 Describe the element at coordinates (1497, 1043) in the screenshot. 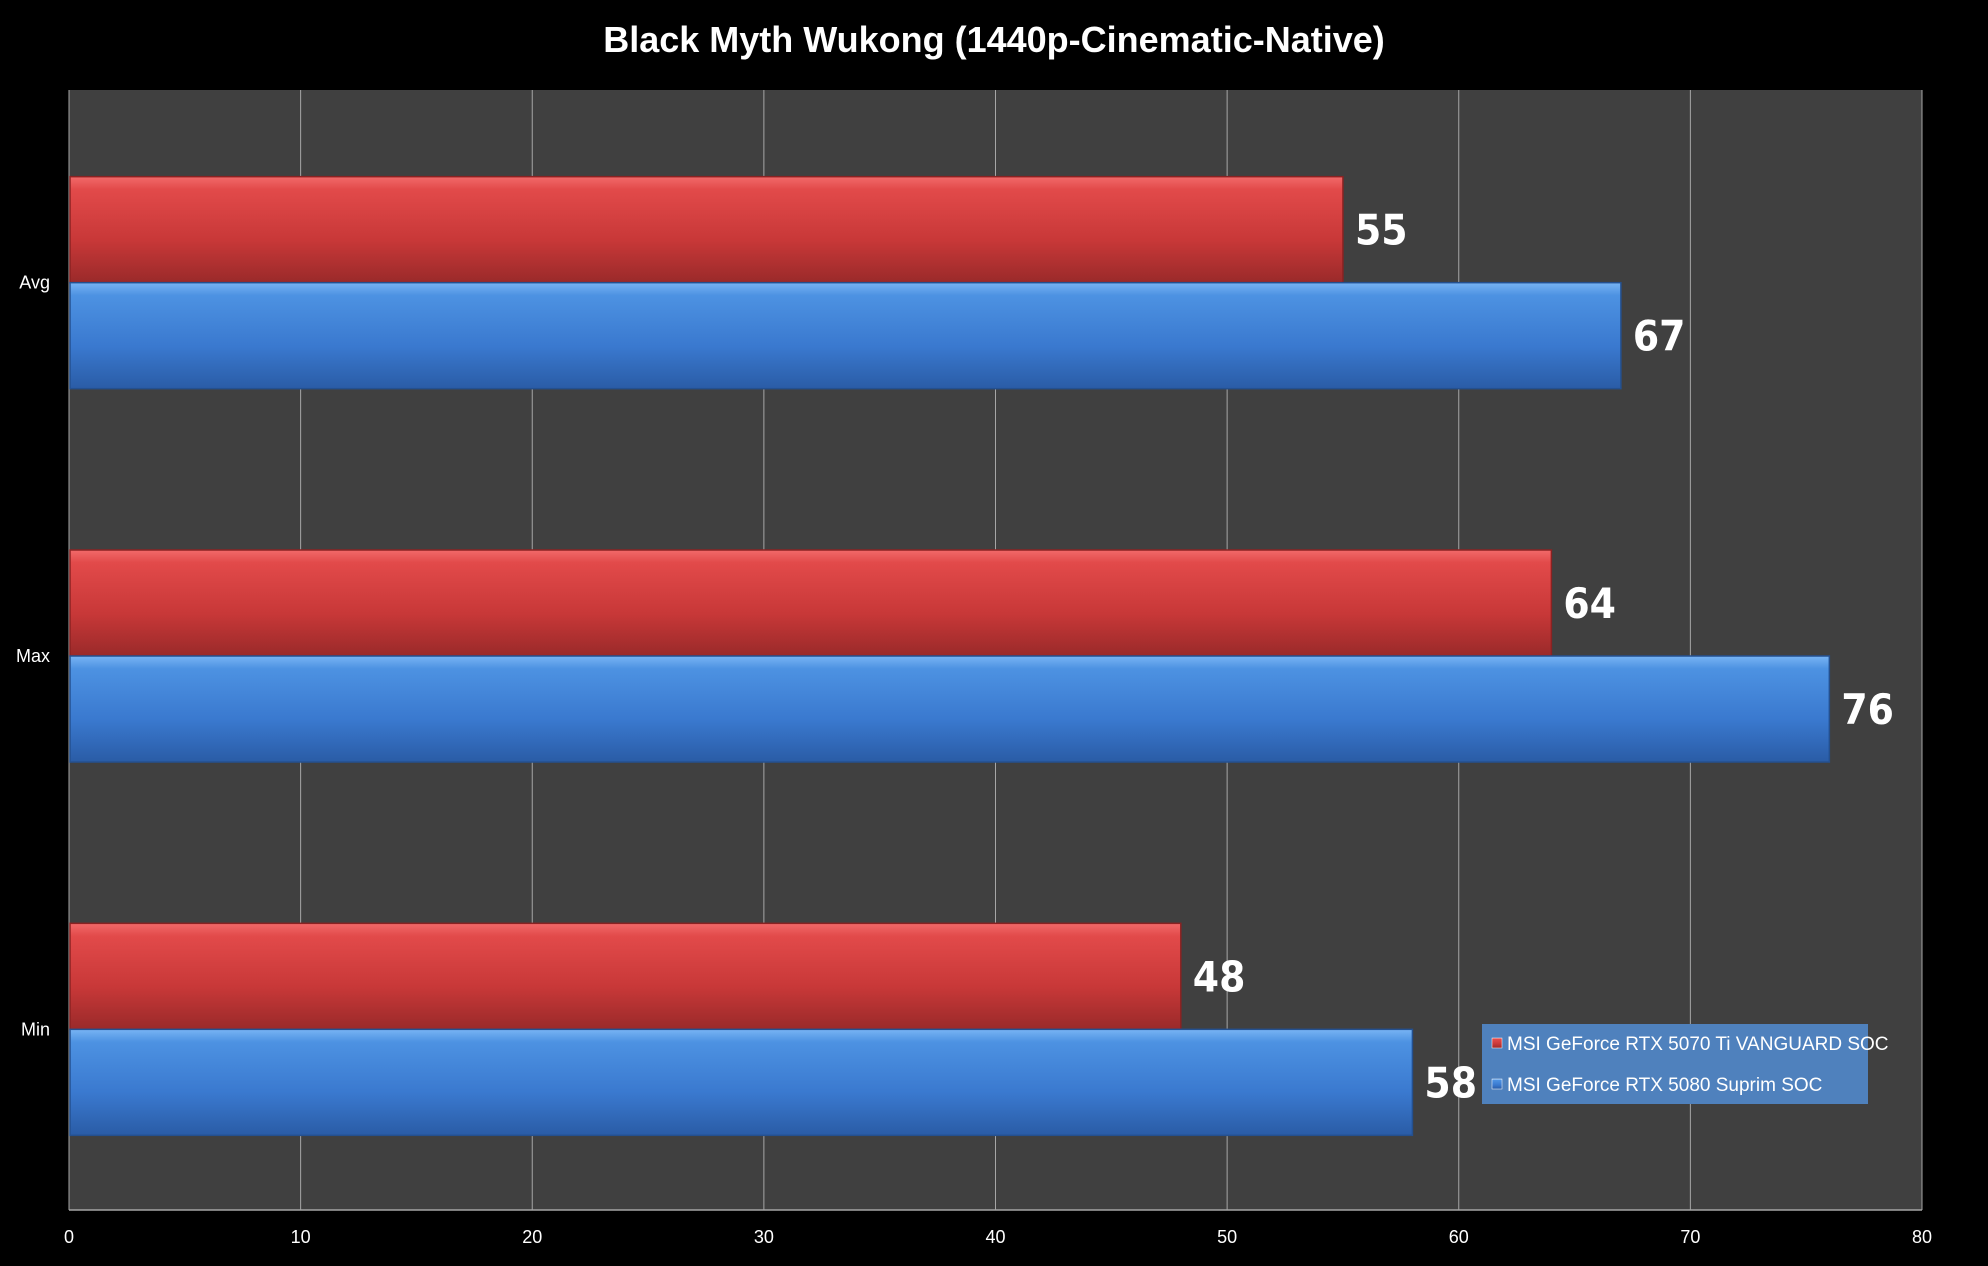

I see `legend-swatch-rtx-5070-ti` at that location.